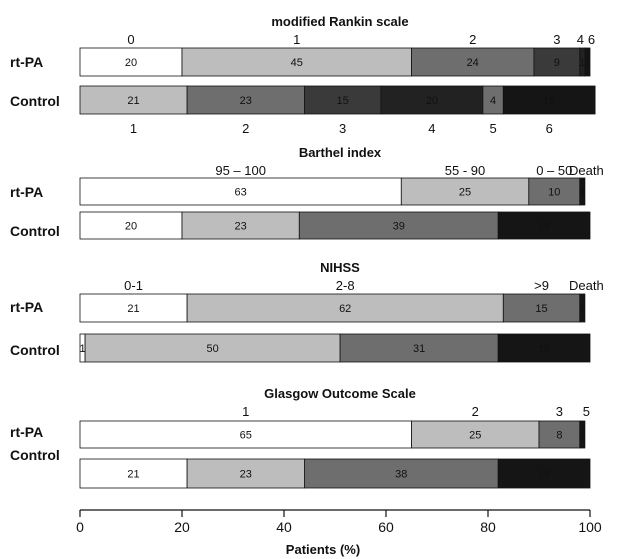 The image size is (633, 559). Describe the element at coordinates (554, 170) in the screenshot. I see `category-label: 0 – 50` at that location.